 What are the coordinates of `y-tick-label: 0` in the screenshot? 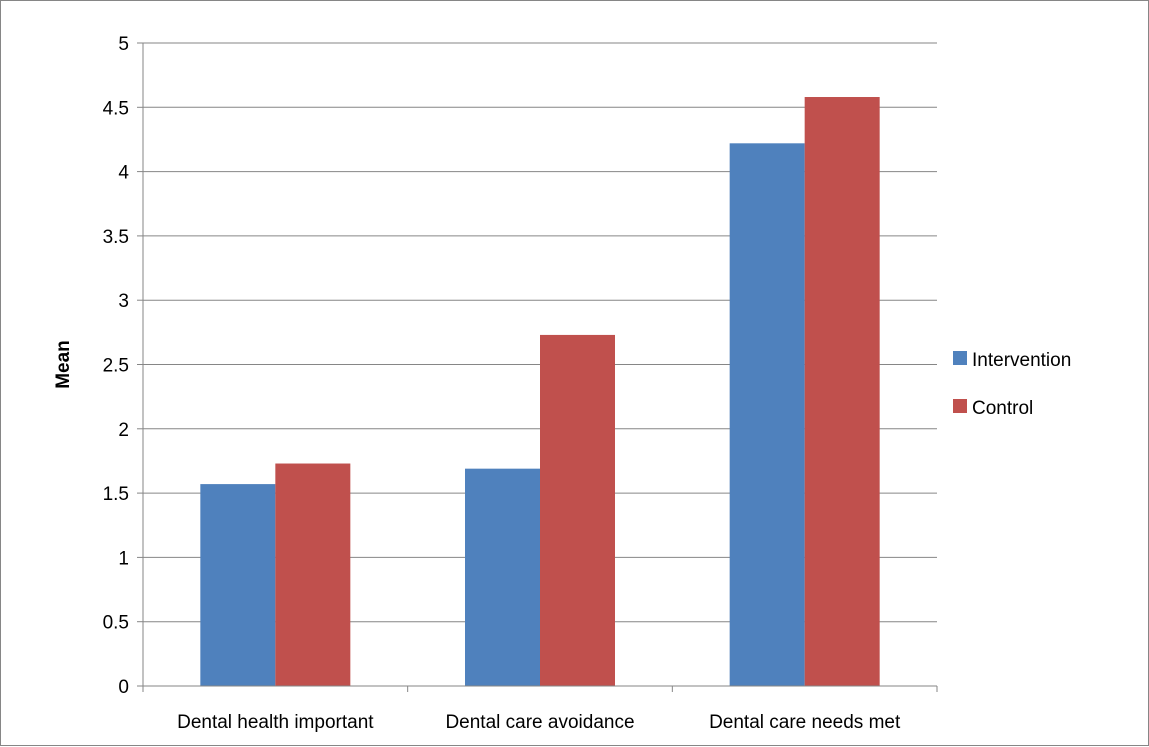 It's located at (123, 687).